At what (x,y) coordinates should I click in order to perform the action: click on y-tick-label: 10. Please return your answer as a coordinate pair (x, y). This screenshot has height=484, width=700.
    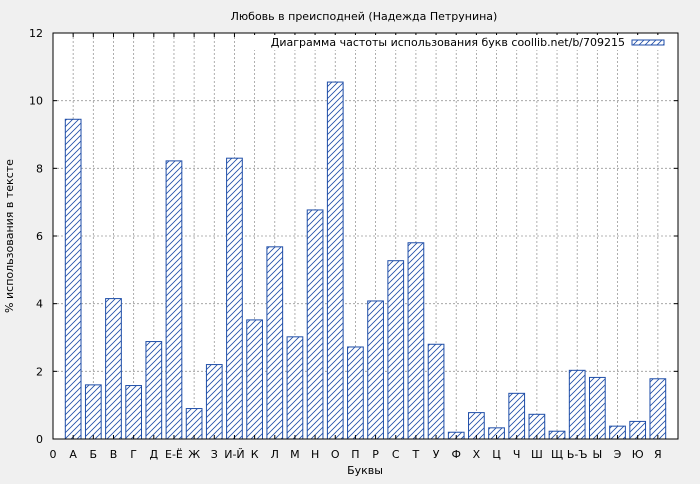
    Looking at the image, I should click on (36, 101).